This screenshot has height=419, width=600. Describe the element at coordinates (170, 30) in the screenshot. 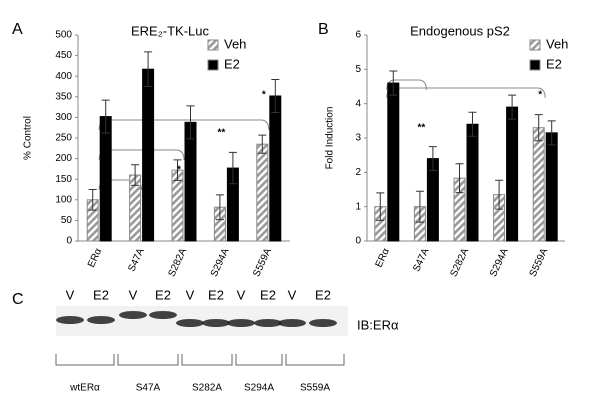

I see `chart-title: ERE₂-TK-Luc` at that location.